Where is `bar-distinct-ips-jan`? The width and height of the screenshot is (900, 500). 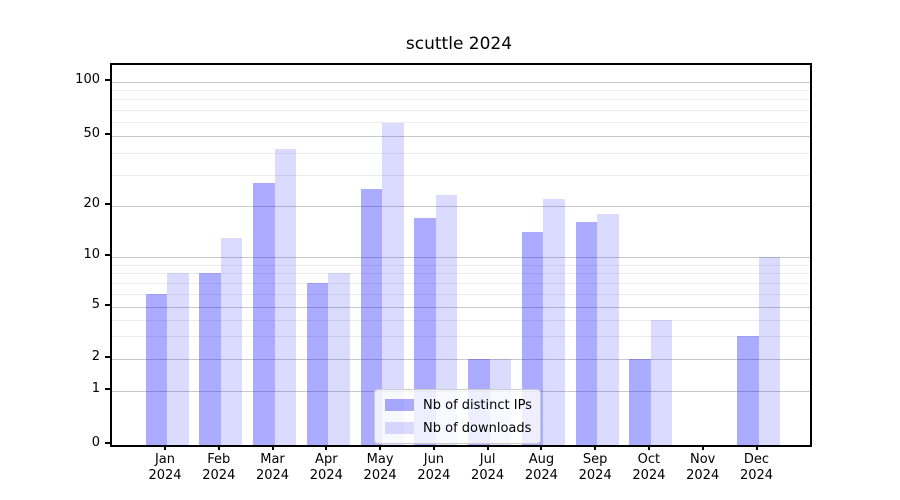
bar-distinct-ips-jan is located at coordinates (156, 369).